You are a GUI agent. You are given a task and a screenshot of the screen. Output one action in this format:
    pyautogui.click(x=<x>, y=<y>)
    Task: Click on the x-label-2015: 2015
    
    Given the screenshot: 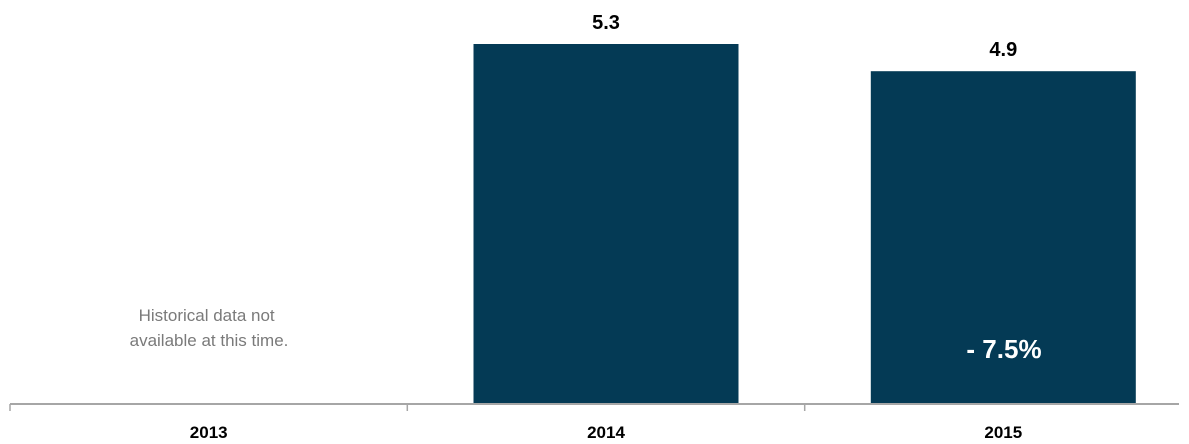 What is the action you would take?
    pyautogui.click(x=1003, y=432)
    